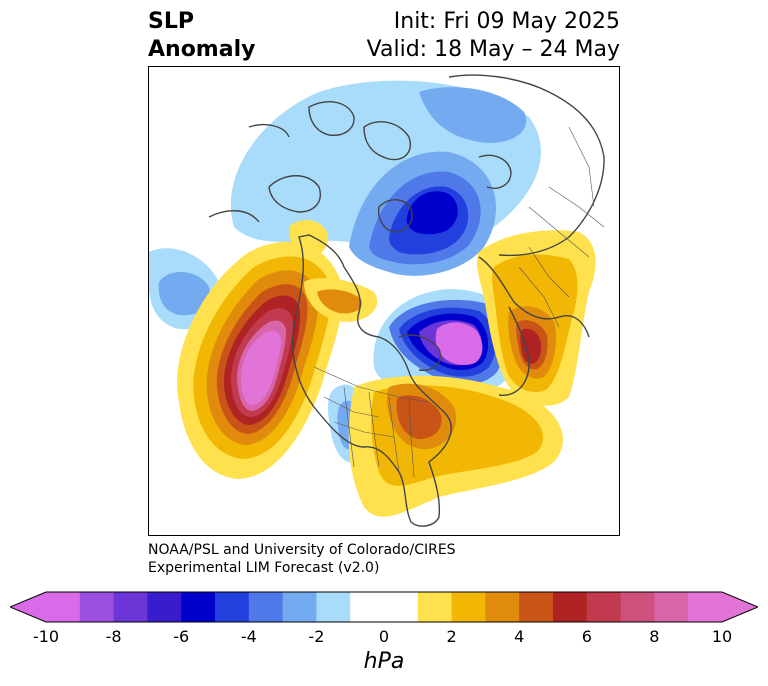 The width and height of the screenshot is (768, 686). What do you see at coordinates (722, 636) in the screenshot?
I see `colorbar-tick-label: 10` at bounding box center [722, 636].